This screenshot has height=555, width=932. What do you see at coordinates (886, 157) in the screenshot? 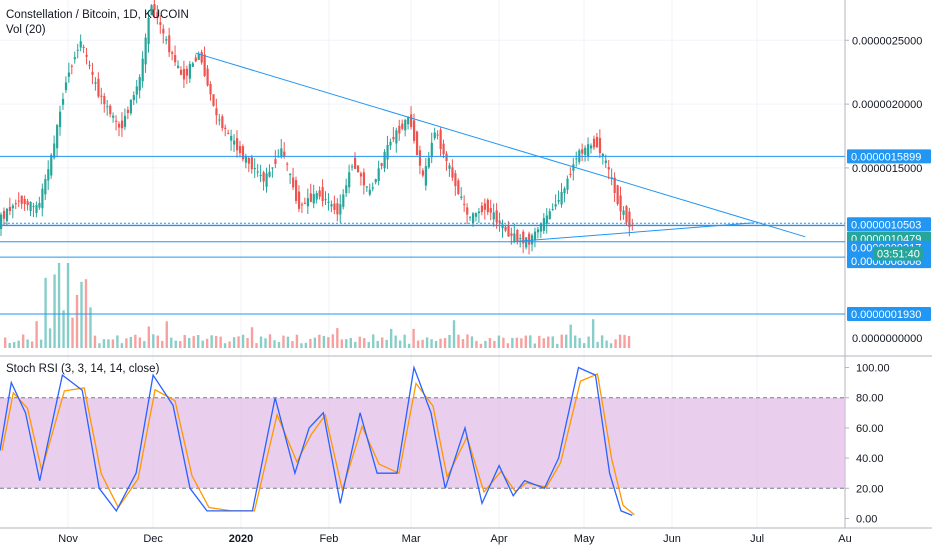
I see `price-level-tag-label: 0.0000015899` at bounding box center [886, 157].